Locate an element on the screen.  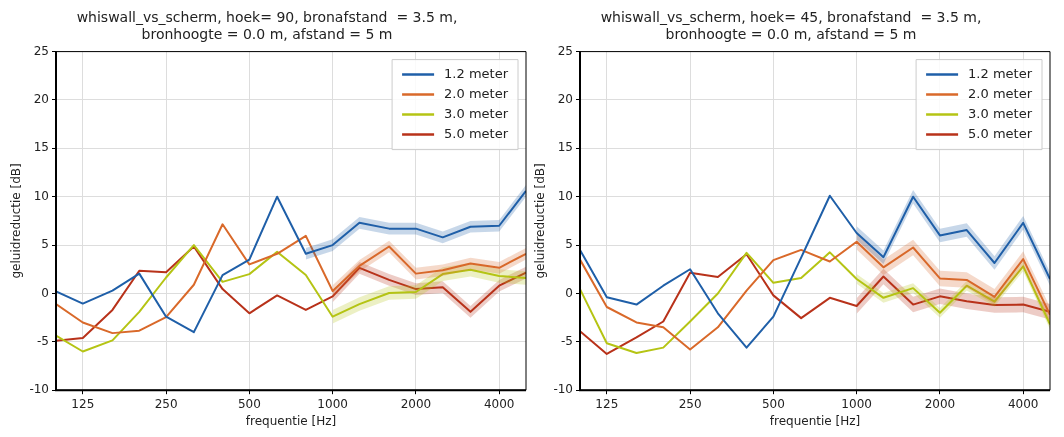
chart-title: whiswall_vs_scherm, hoek= 45, bronafstand = 3.5 m, bronhoogte = 0.0 m, afstand = 5 m is located at coordinates (791, 25).